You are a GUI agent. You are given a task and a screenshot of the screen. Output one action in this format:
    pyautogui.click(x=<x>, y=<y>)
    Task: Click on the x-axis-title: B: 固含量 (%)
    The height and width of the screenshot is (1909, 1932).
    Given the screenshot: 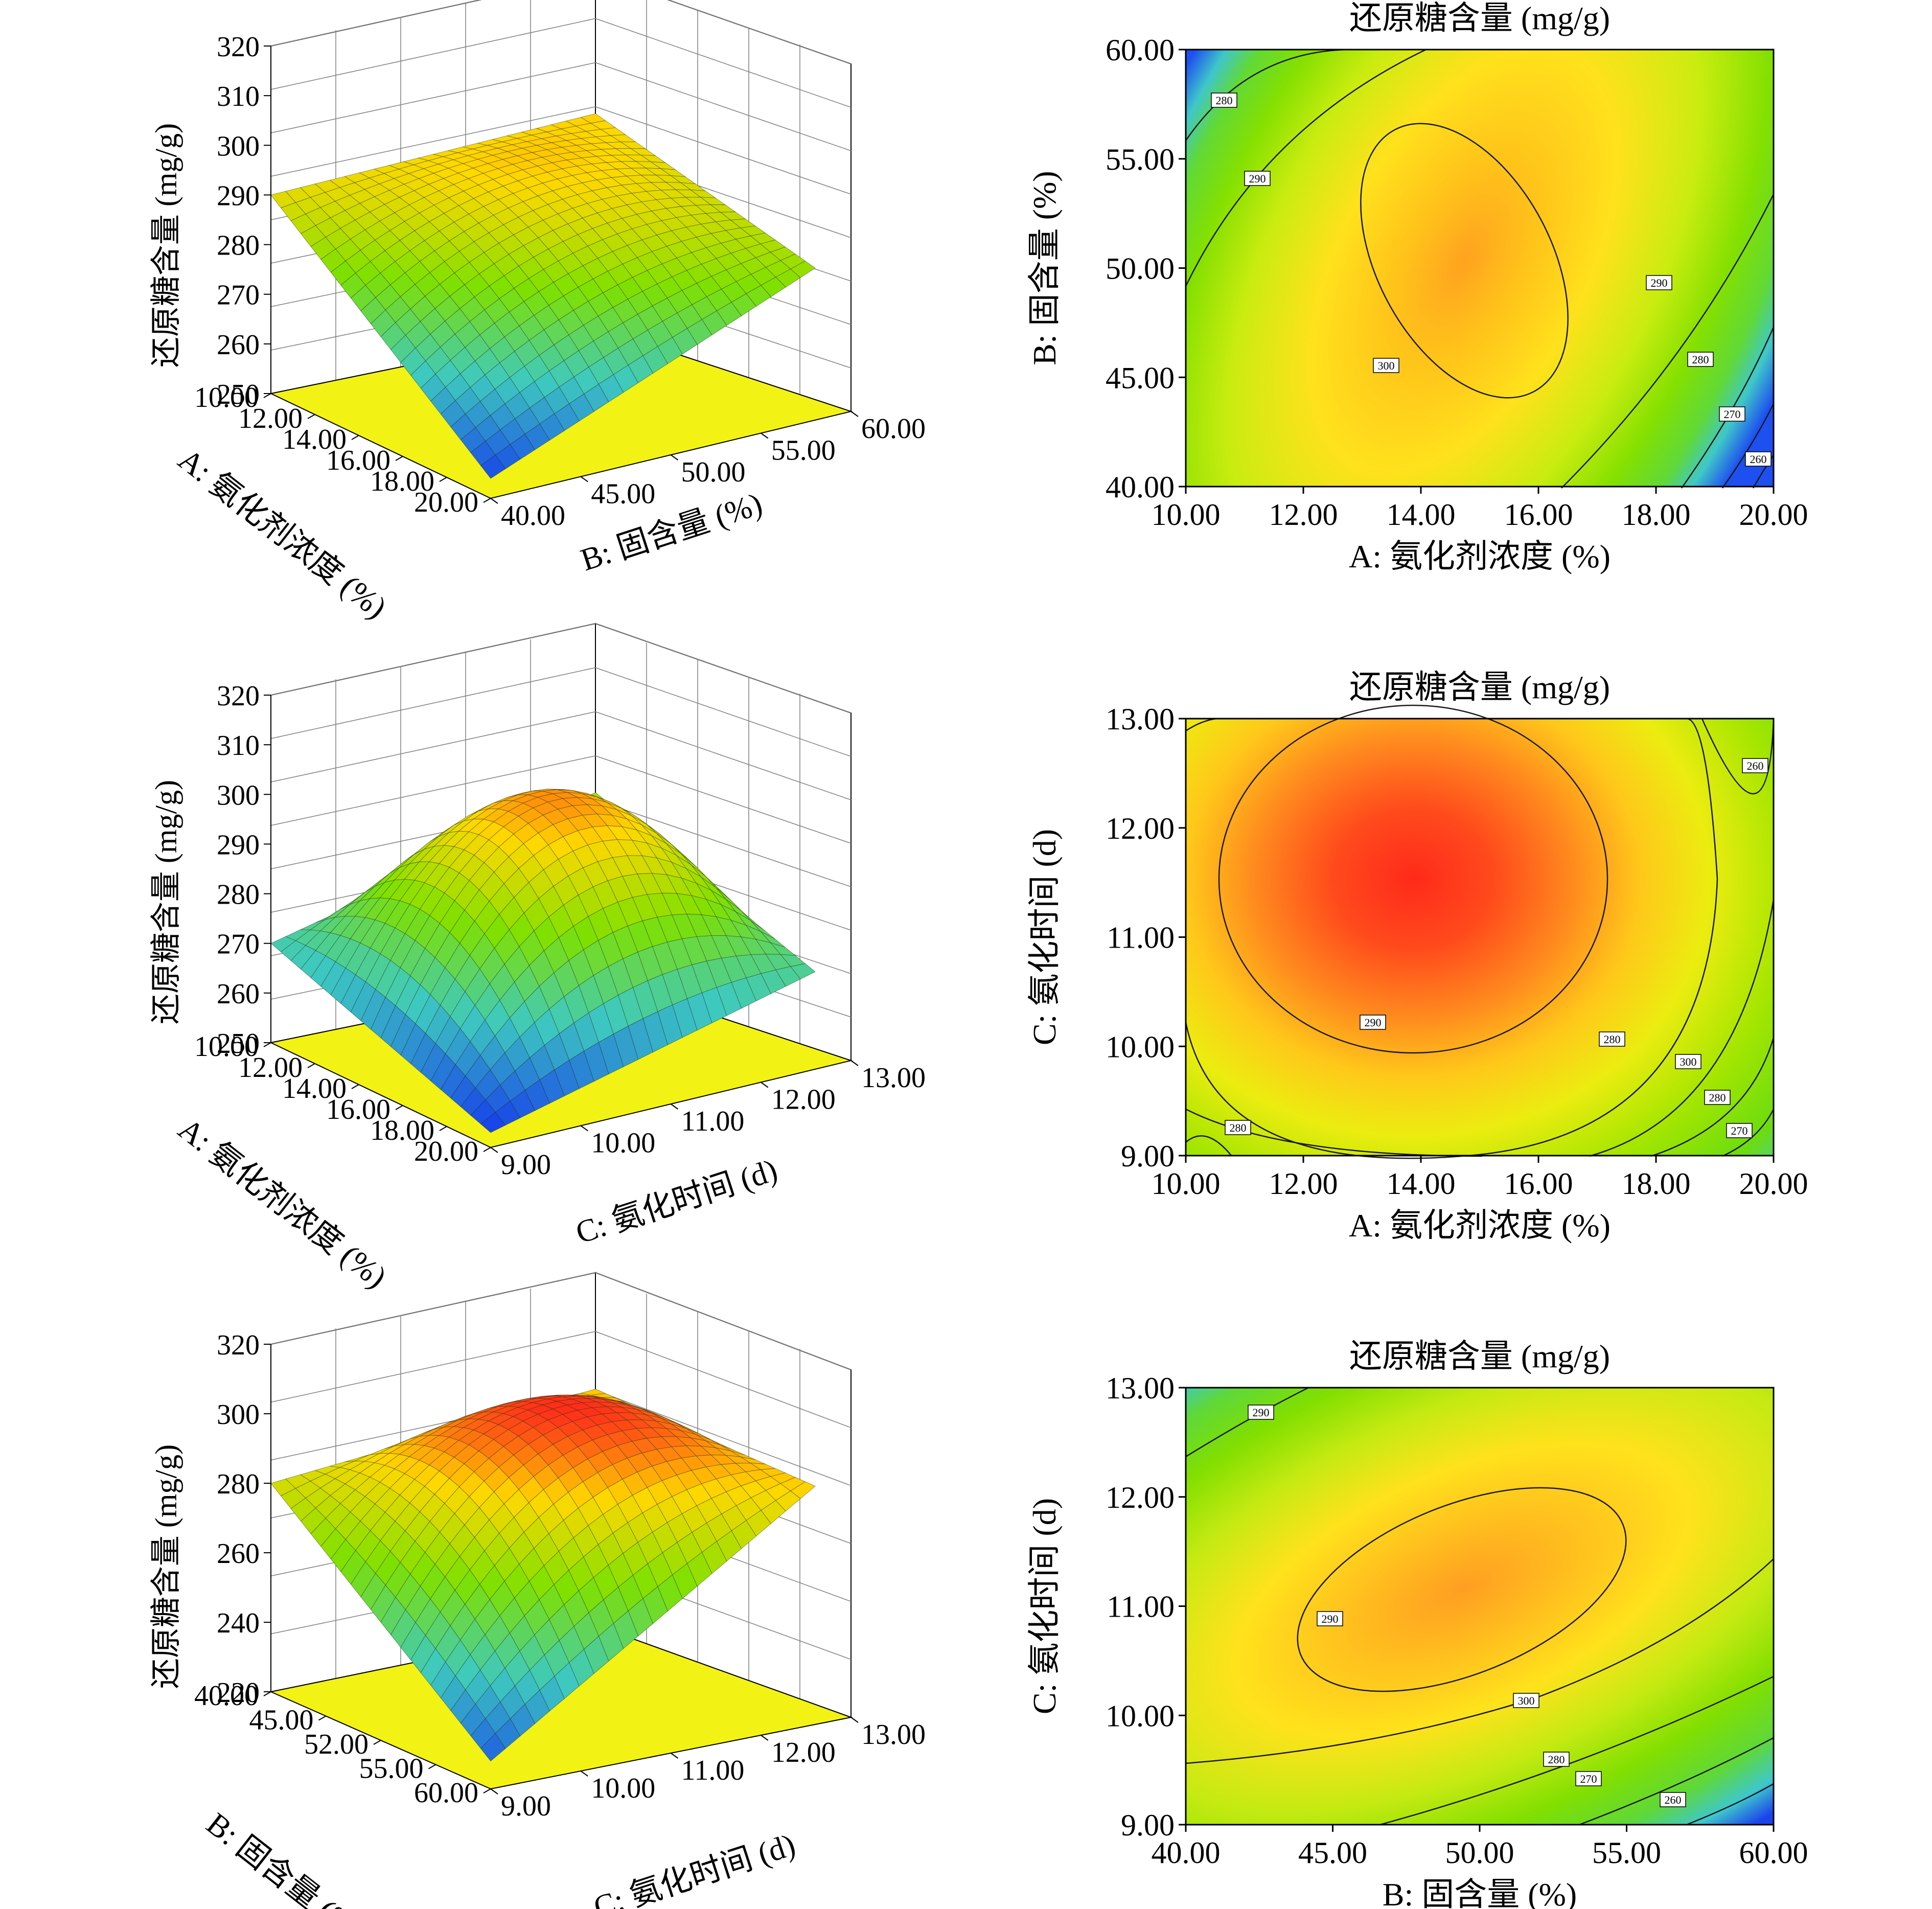 What is the action you would take?
    pyautogui.click(x=285, y=1857)
    